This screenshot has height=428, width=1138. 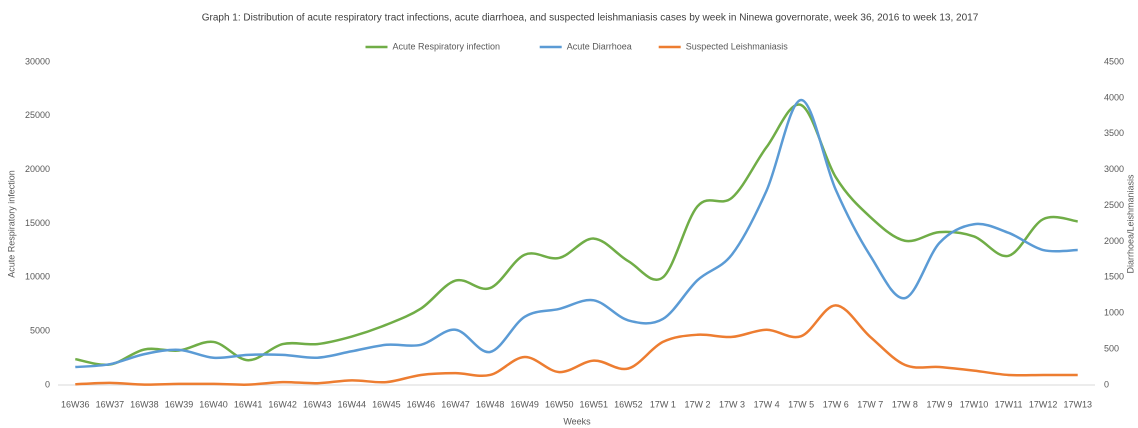 What do you see at coordinates (1114, 241) in the screenshot?
I see `y2-tick-label: 2000` at bounding box center [1114, 241].